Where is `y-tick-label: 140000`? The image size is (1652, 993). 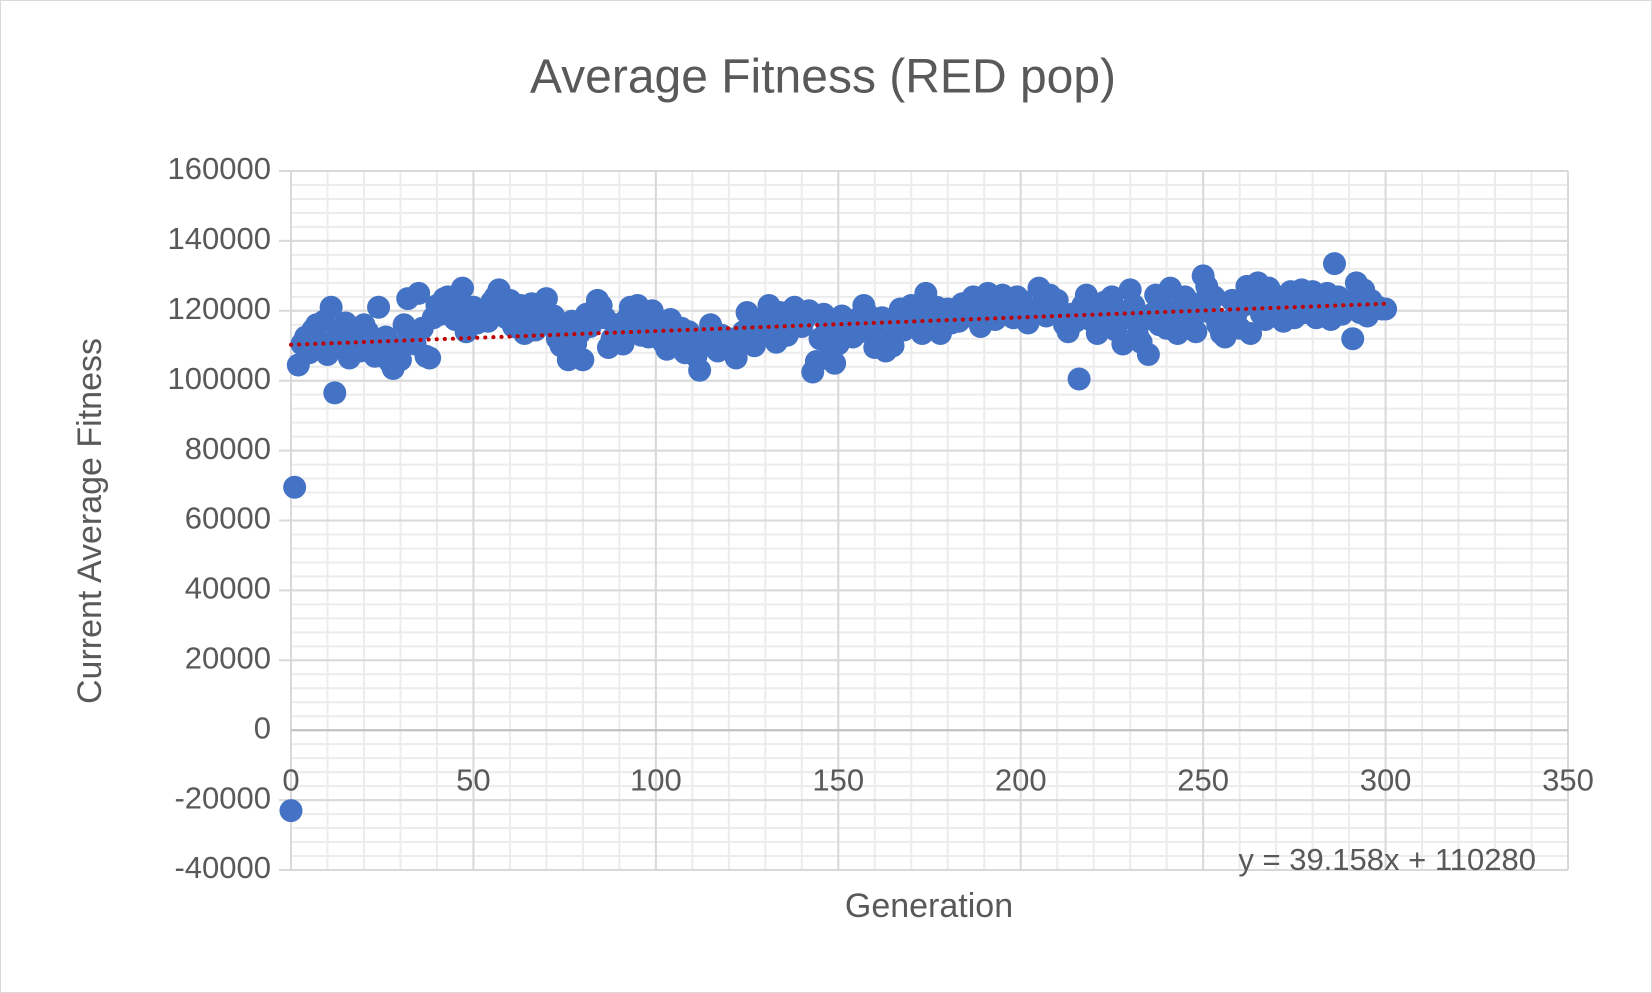 y-tick-label: 140000 is located at coordinates (219, 238).